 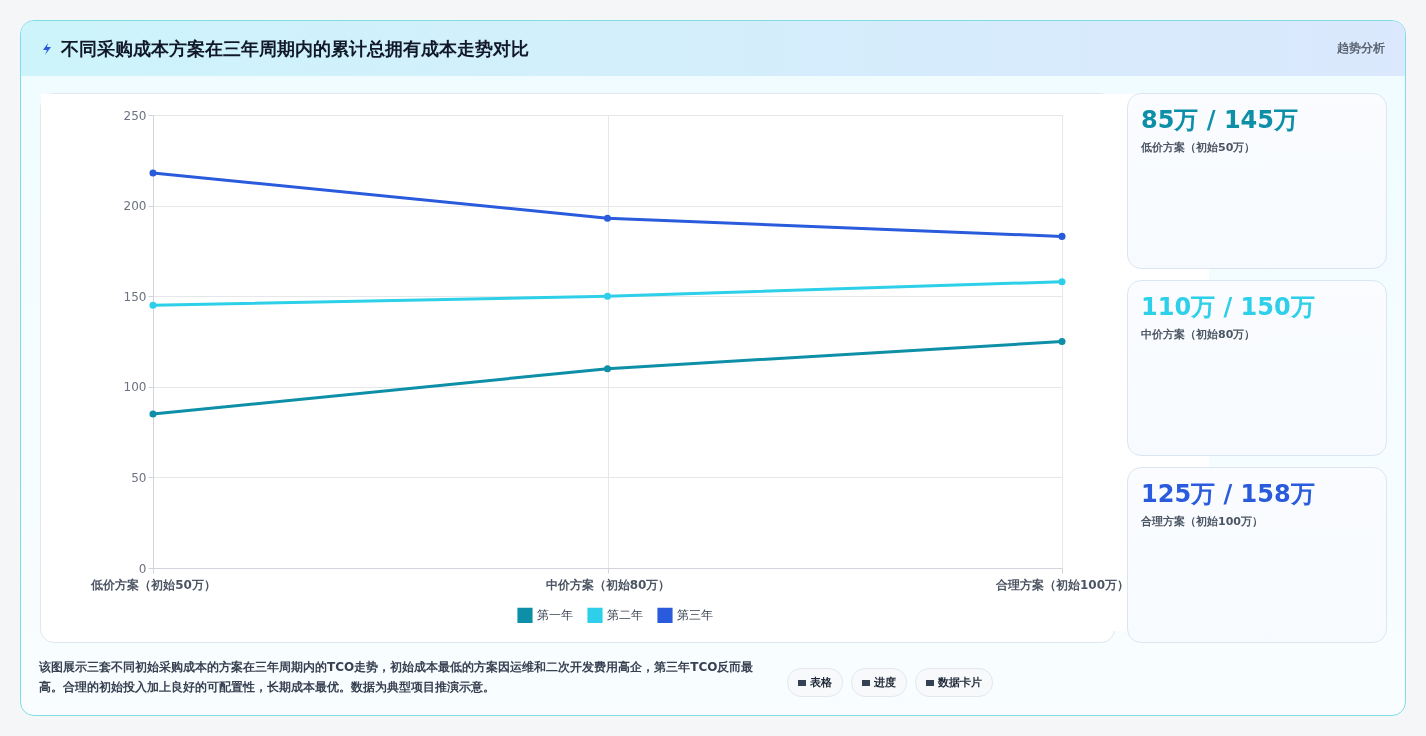 I want to click on y-tick-label: 200, so click(x=135, y=206).